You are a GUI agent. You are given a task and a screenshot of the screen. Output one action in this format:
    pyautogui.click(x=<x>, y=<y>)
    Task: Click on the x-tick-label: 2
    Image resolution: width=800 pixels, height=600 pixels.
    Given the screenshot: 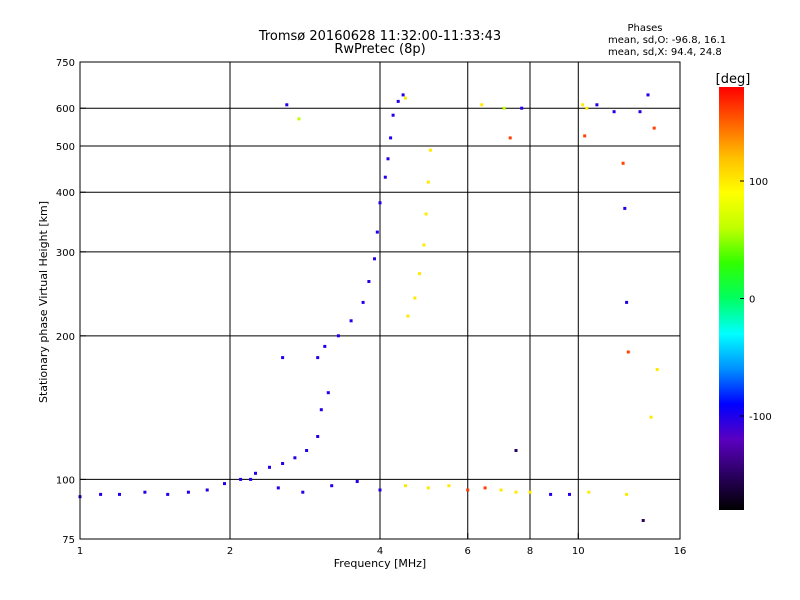 What is the action you would take?
    pyautogui.click(x=230, y=551)
    